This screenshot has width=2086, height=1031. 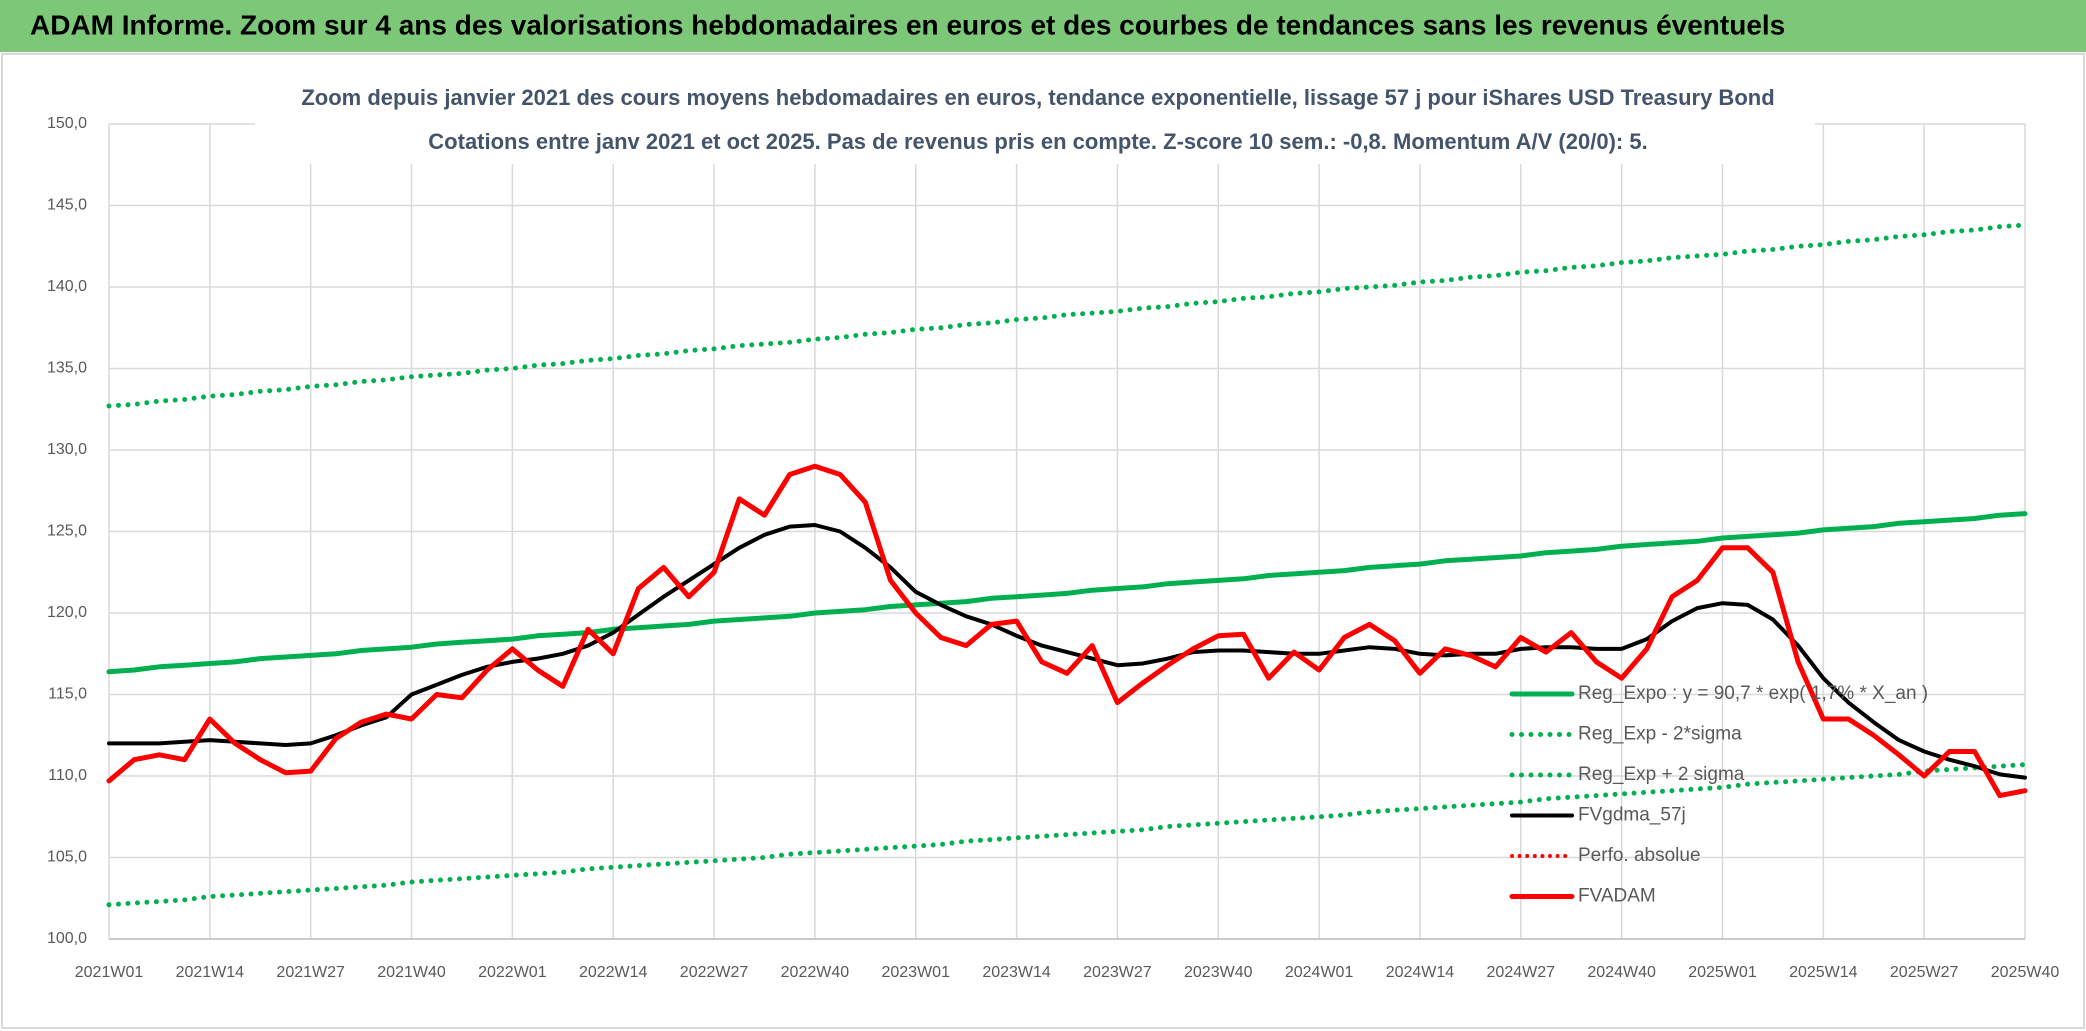 What do you see at coordinates (67, 449) in the screenshot?
I see `y-tick-label: 130,0` at bounding box center [67, 449].